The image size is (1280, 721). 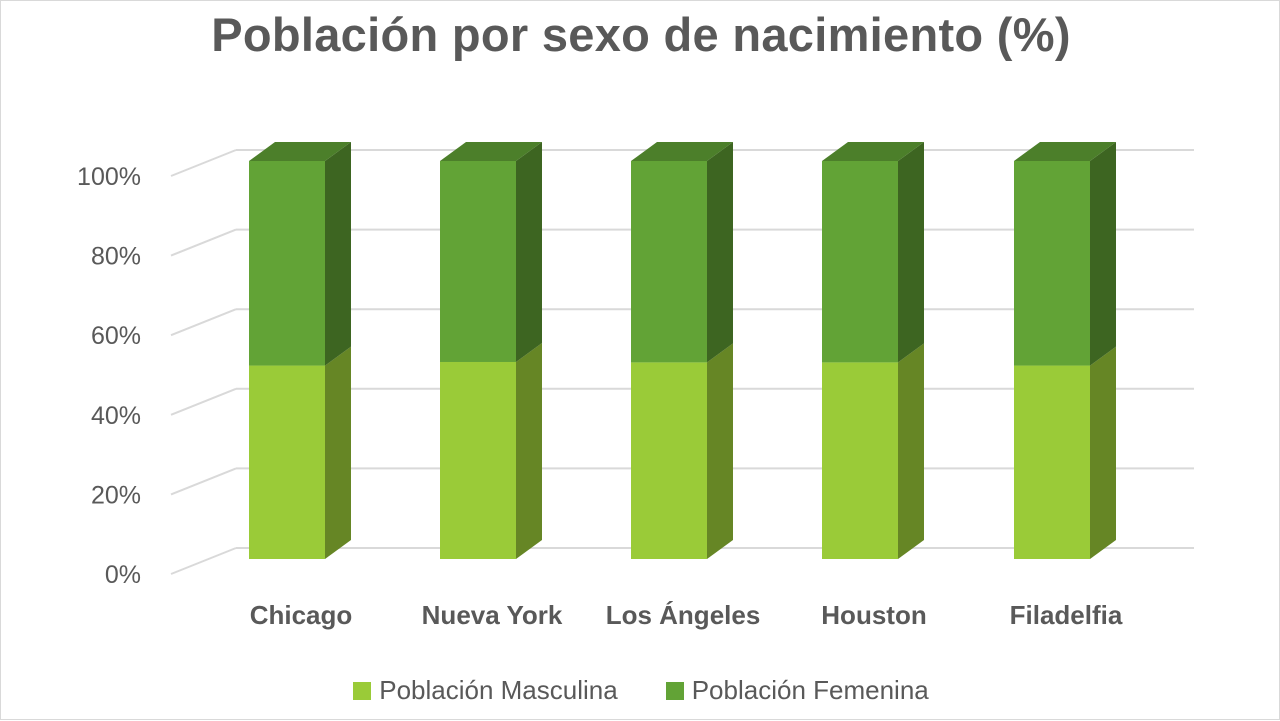 I want to click on x-category-label: Filadelfia, so click(x=1066, y=615).